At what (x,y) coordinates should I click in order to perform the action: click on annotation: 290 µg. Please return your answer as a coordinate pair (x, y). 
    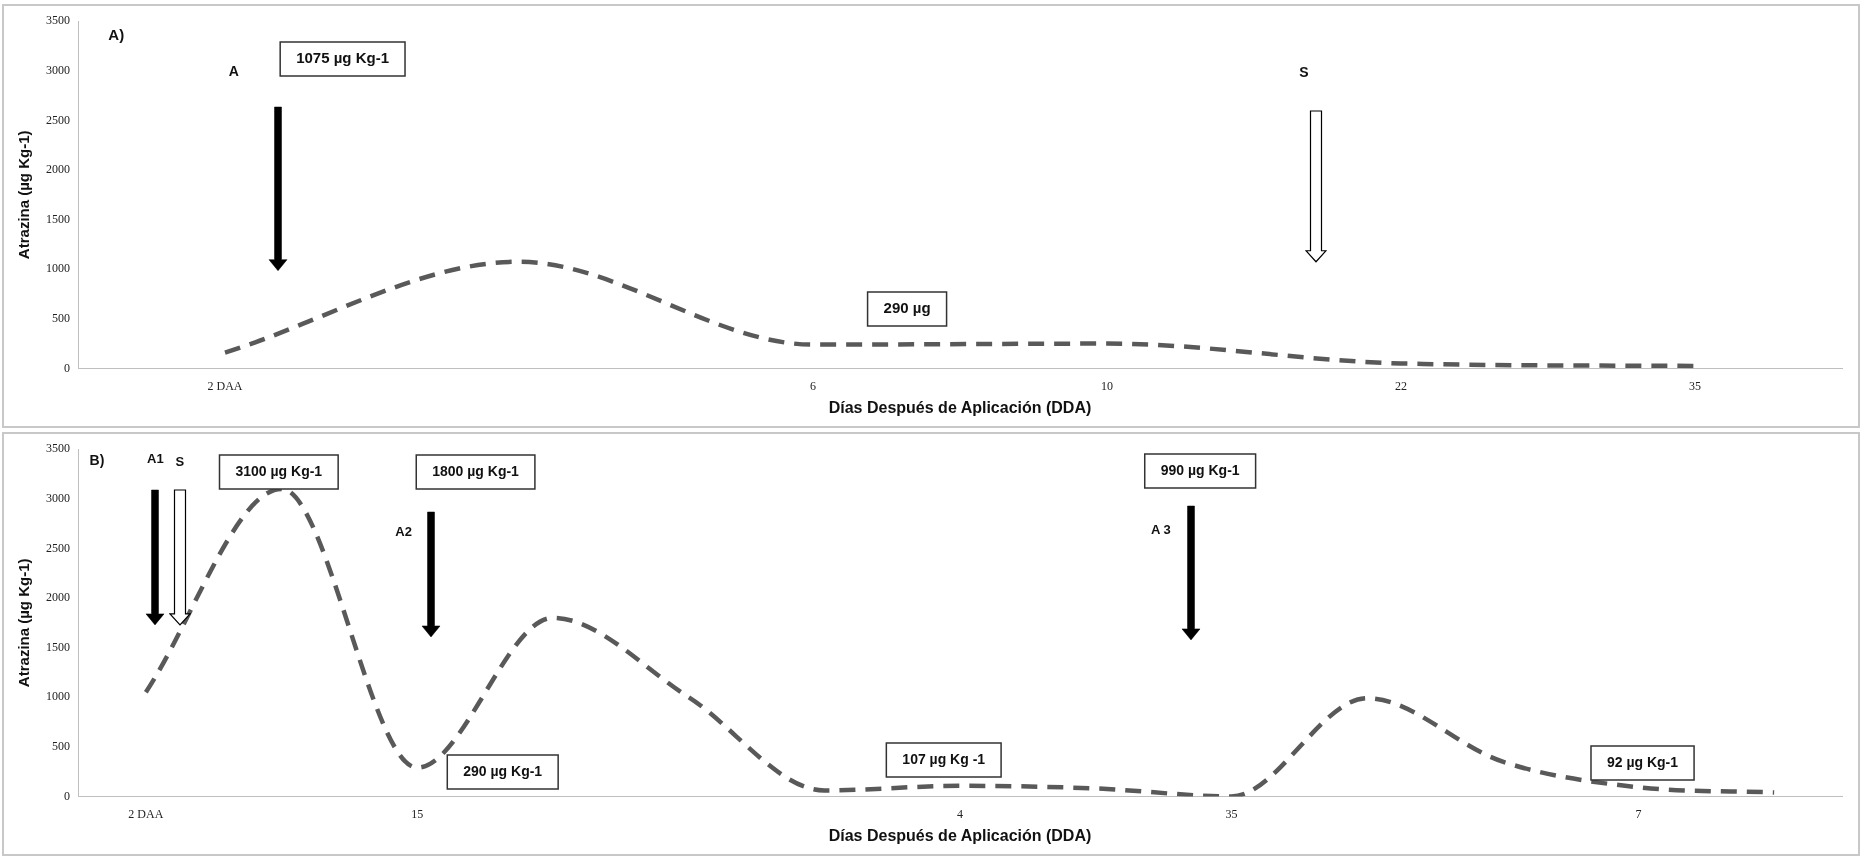
    Looking at the image, I should click on (907, 308).